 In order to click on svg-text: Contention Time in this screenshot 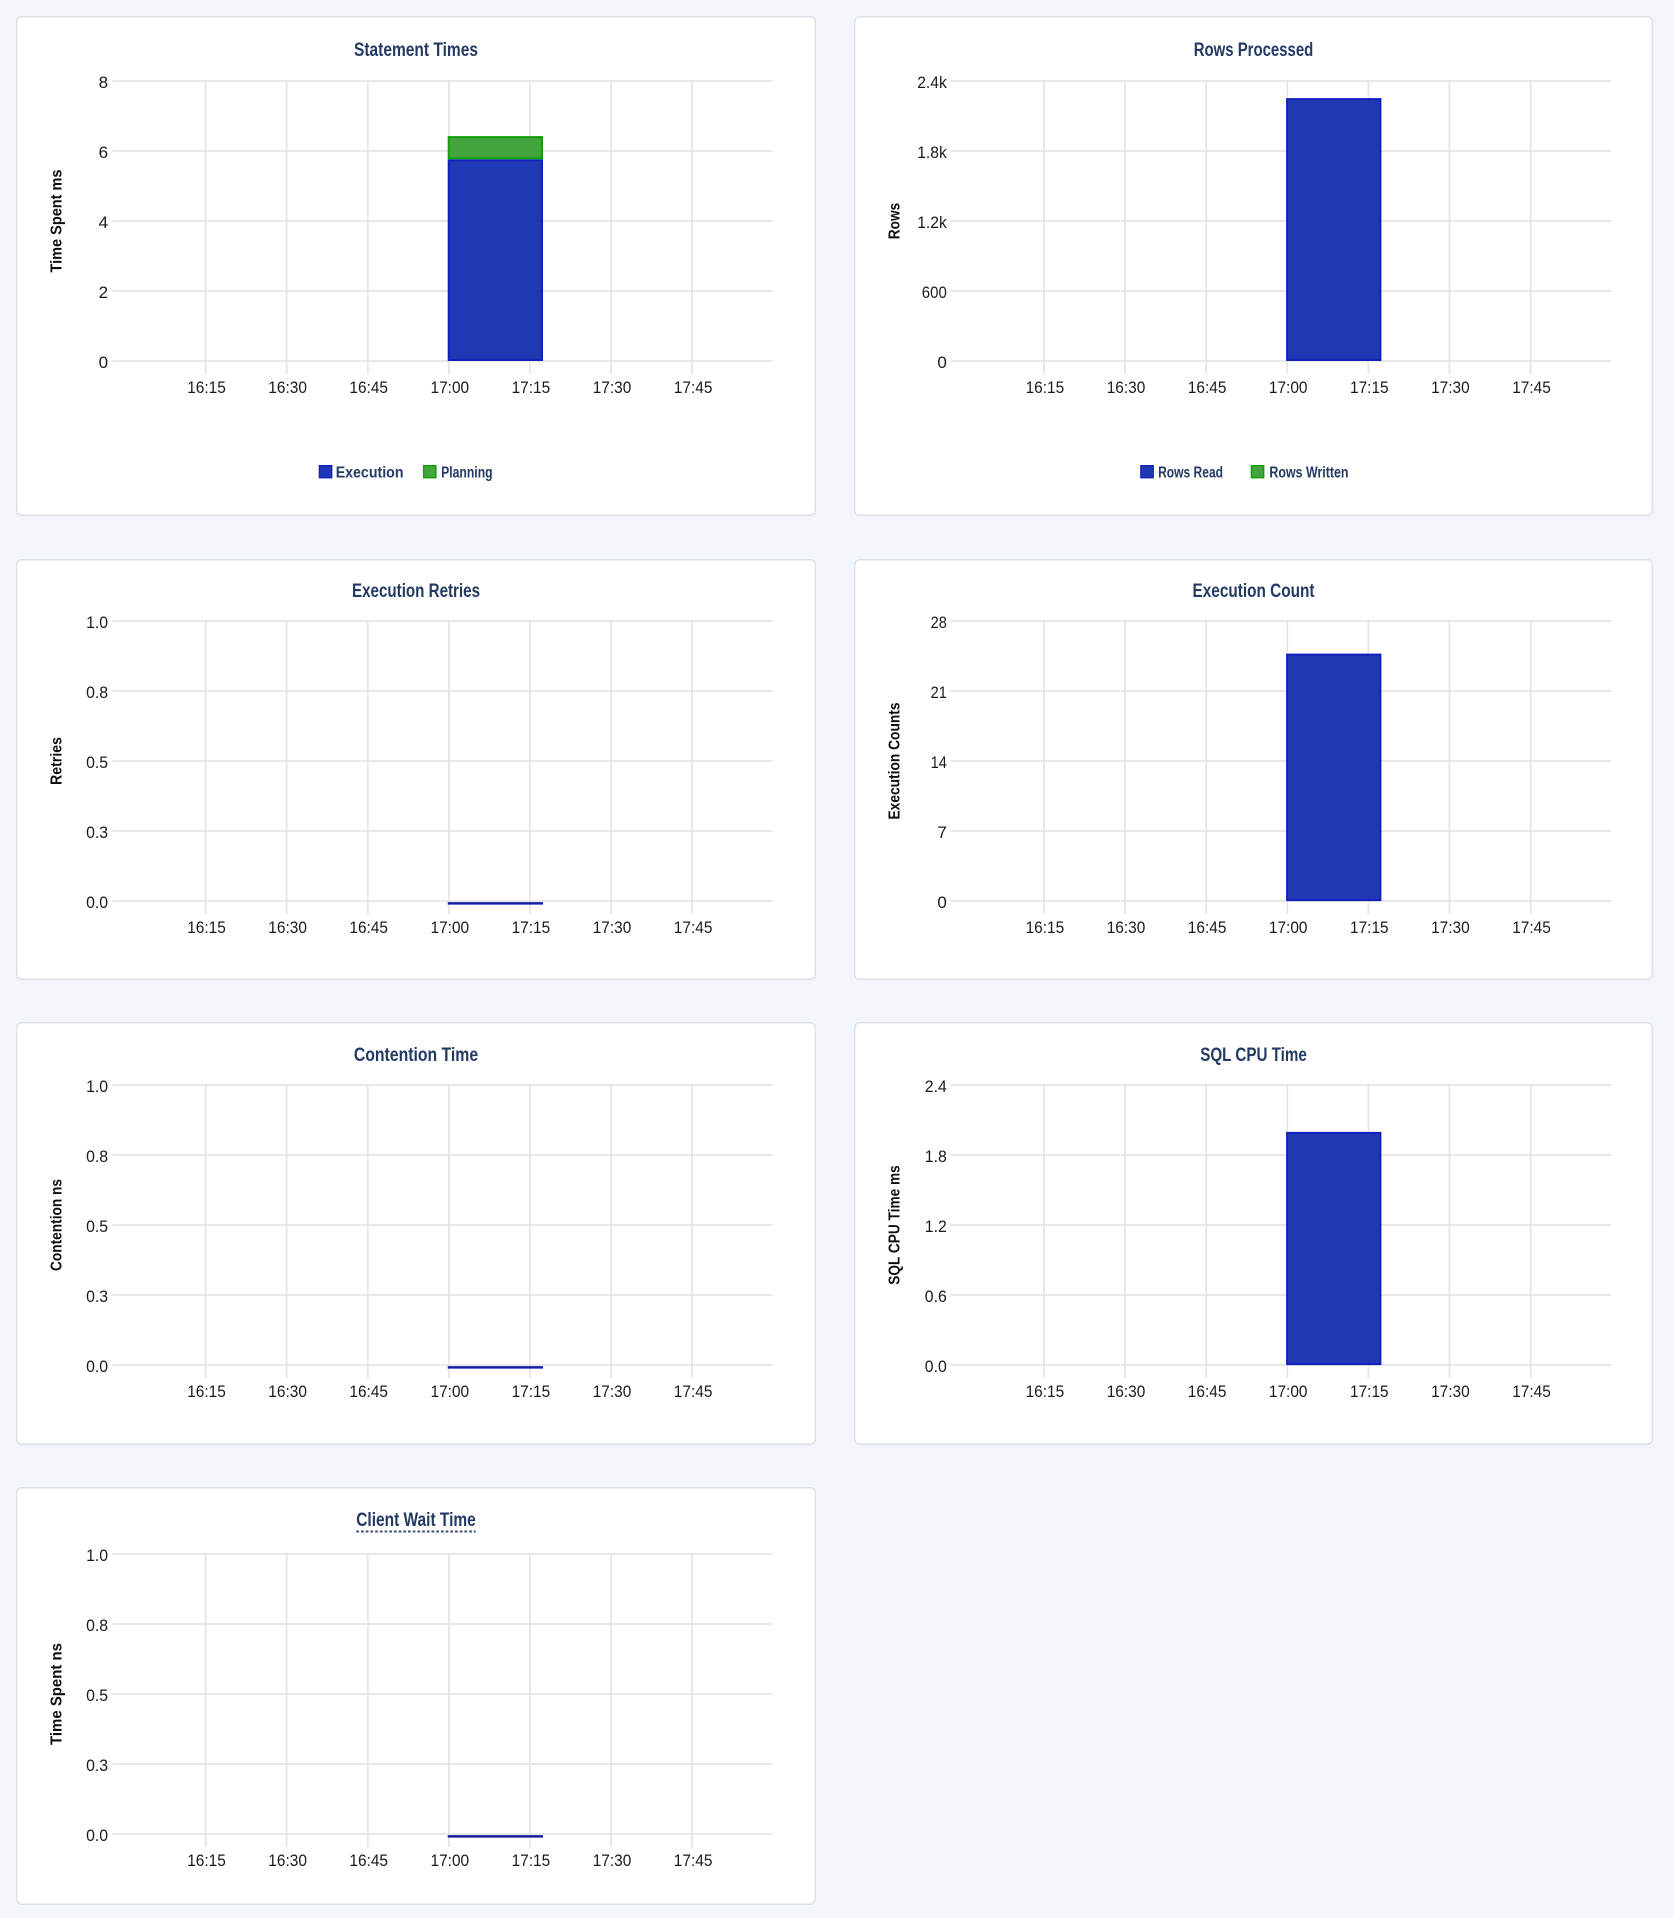, I will do `click(416, 1055)`.